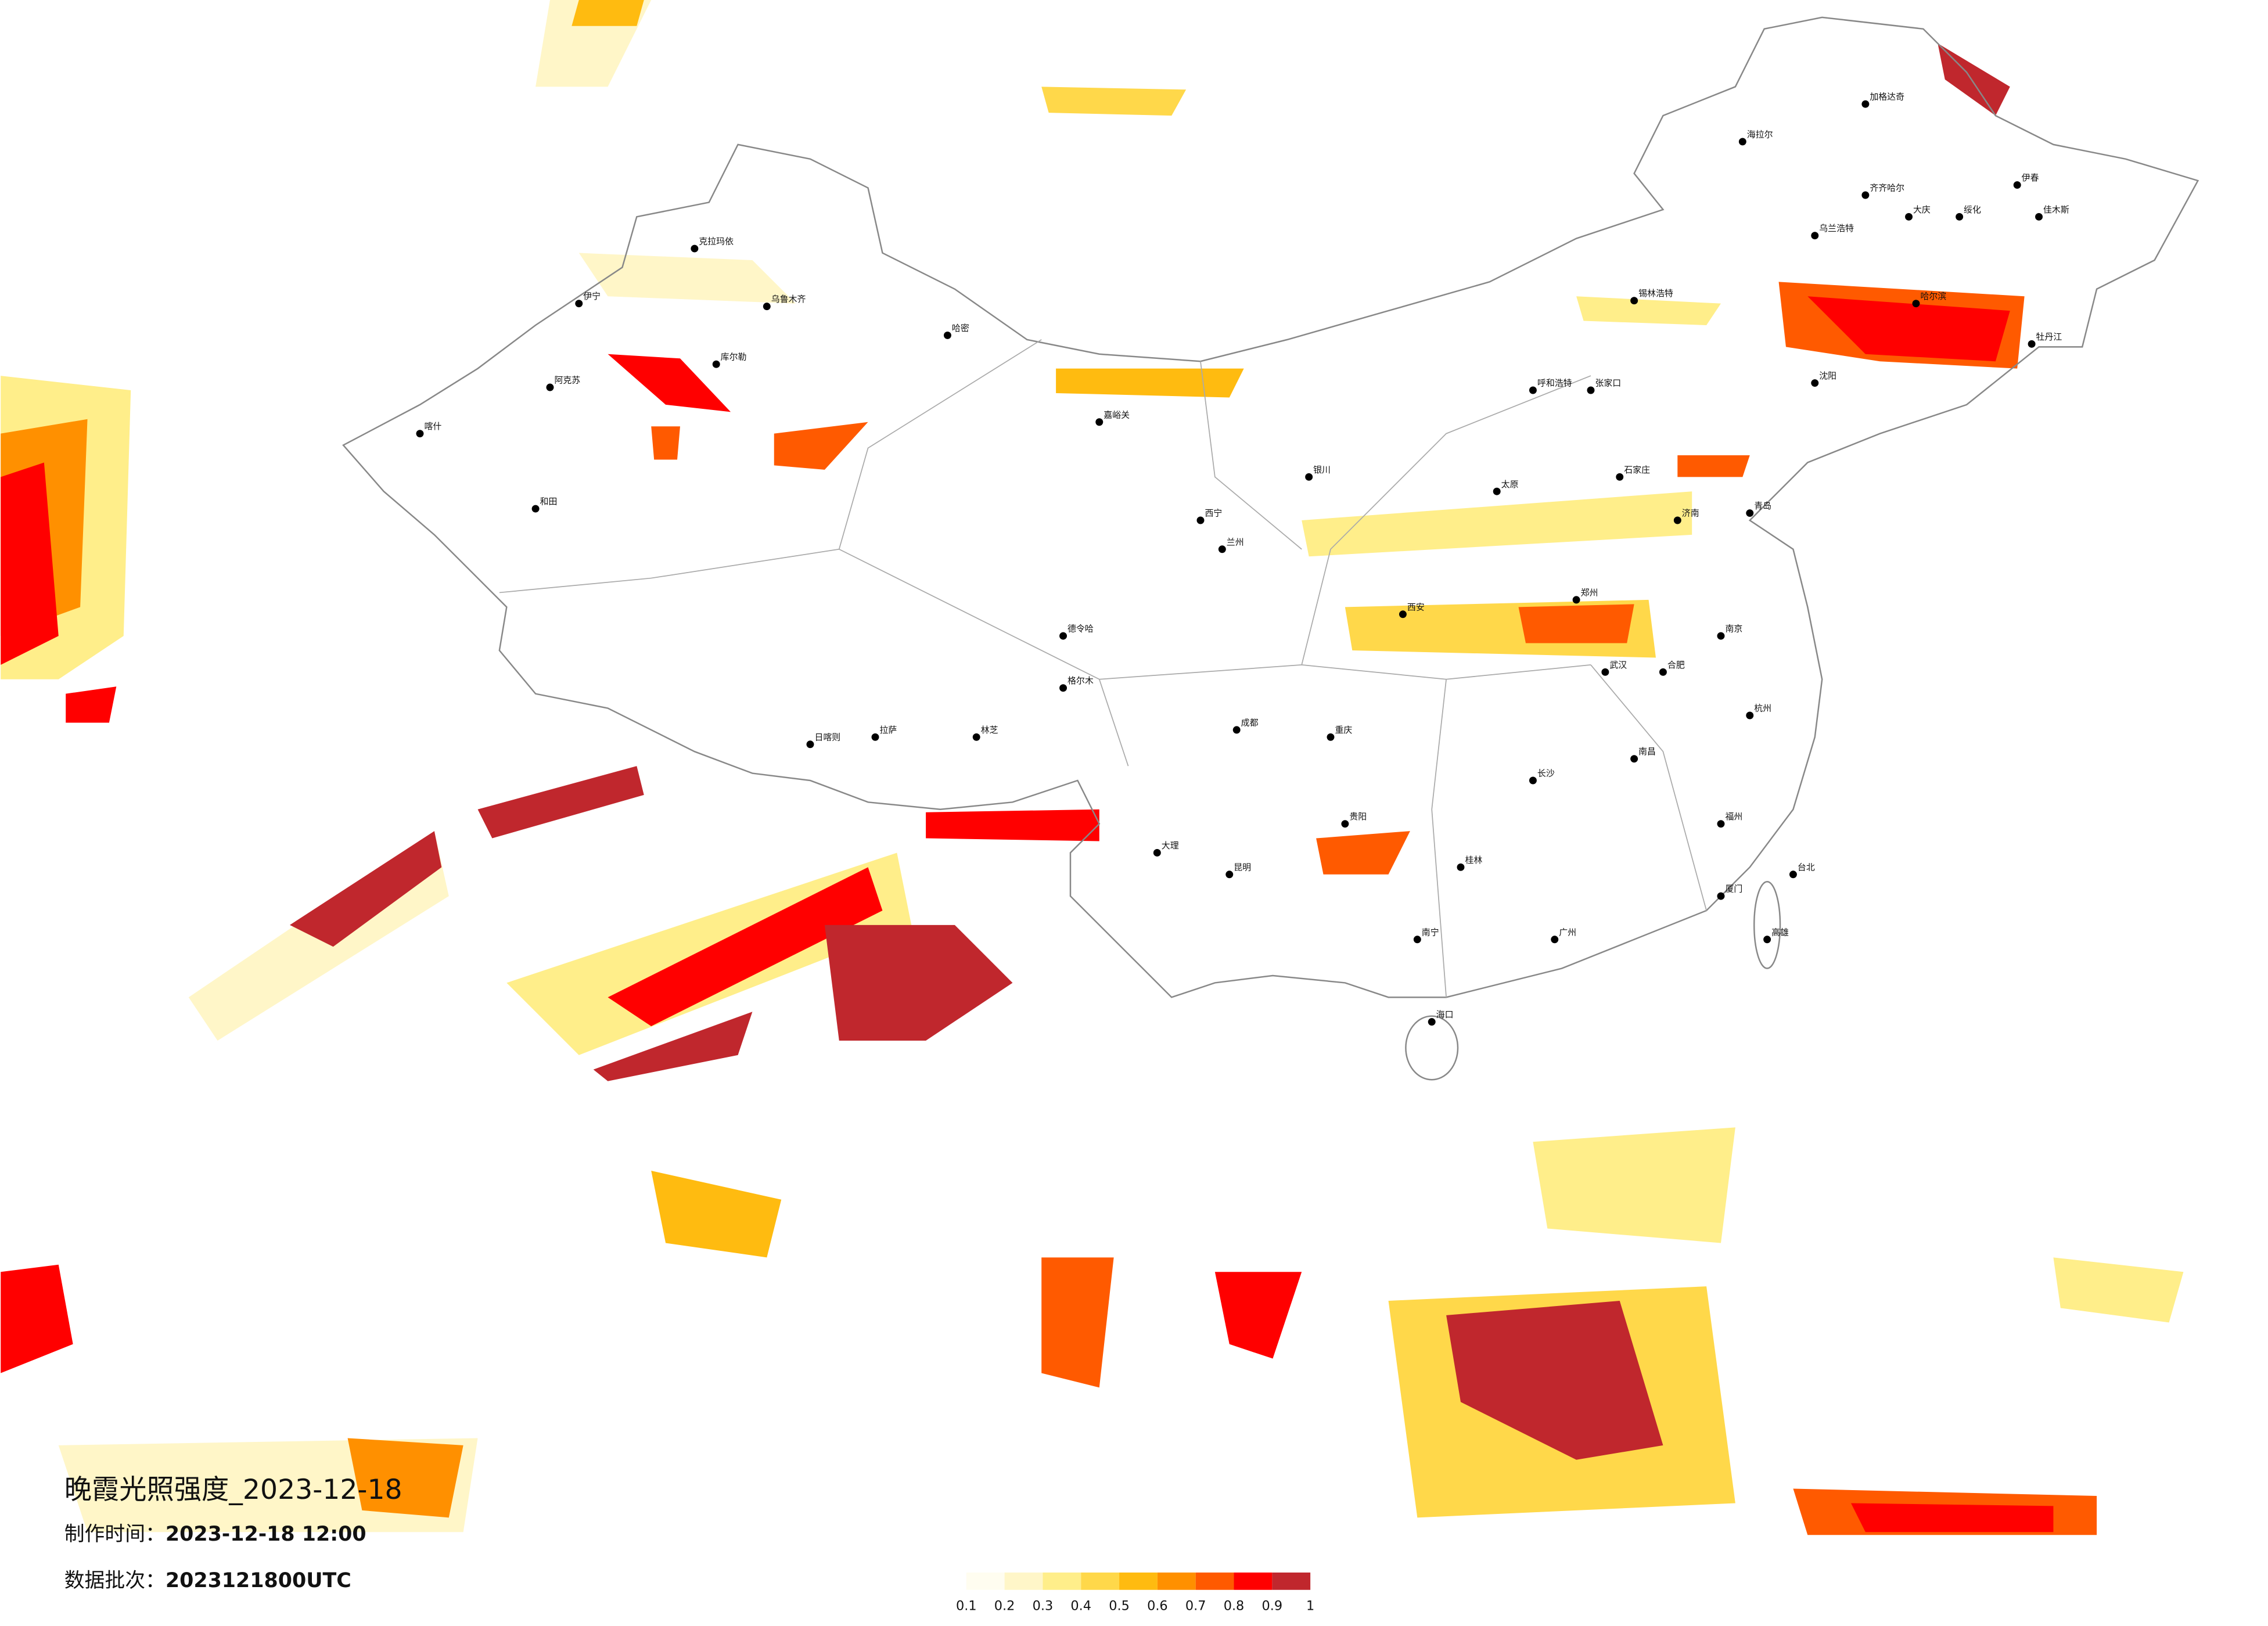 This screenshot has width=2268, height=1626. Describe the element at coordinates (1043, 1606) in the screenshot. I see `legend-tick-label: 0.3` at that location.